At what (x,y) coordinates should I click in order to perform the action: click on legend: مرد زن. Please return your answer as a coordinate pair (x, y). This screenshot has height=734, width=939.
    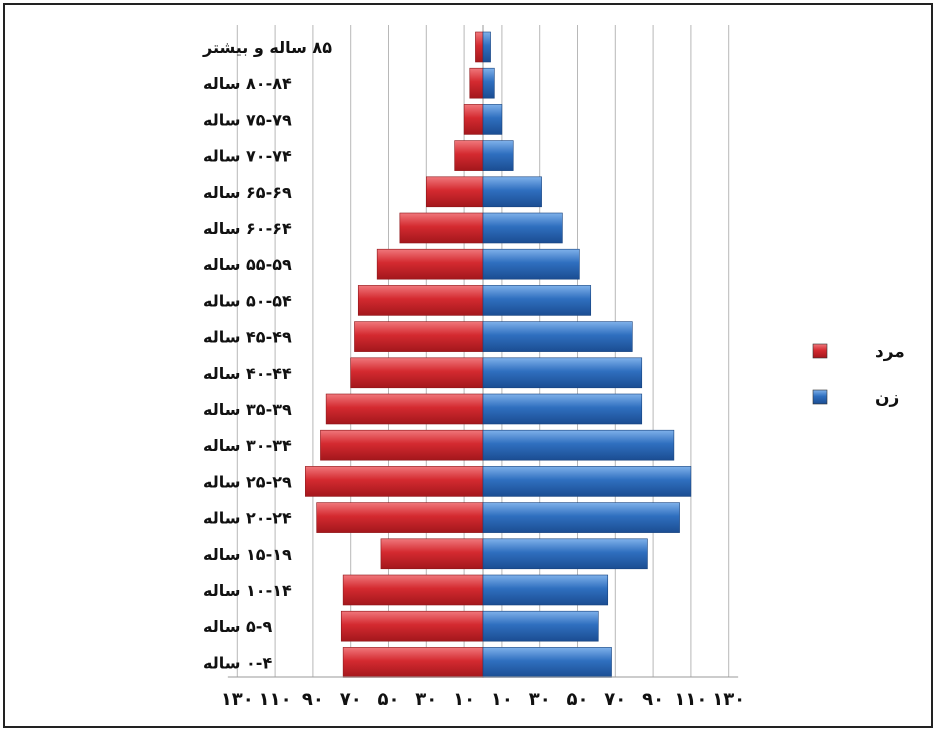
    Looking at the image, I should click on (858, 375).